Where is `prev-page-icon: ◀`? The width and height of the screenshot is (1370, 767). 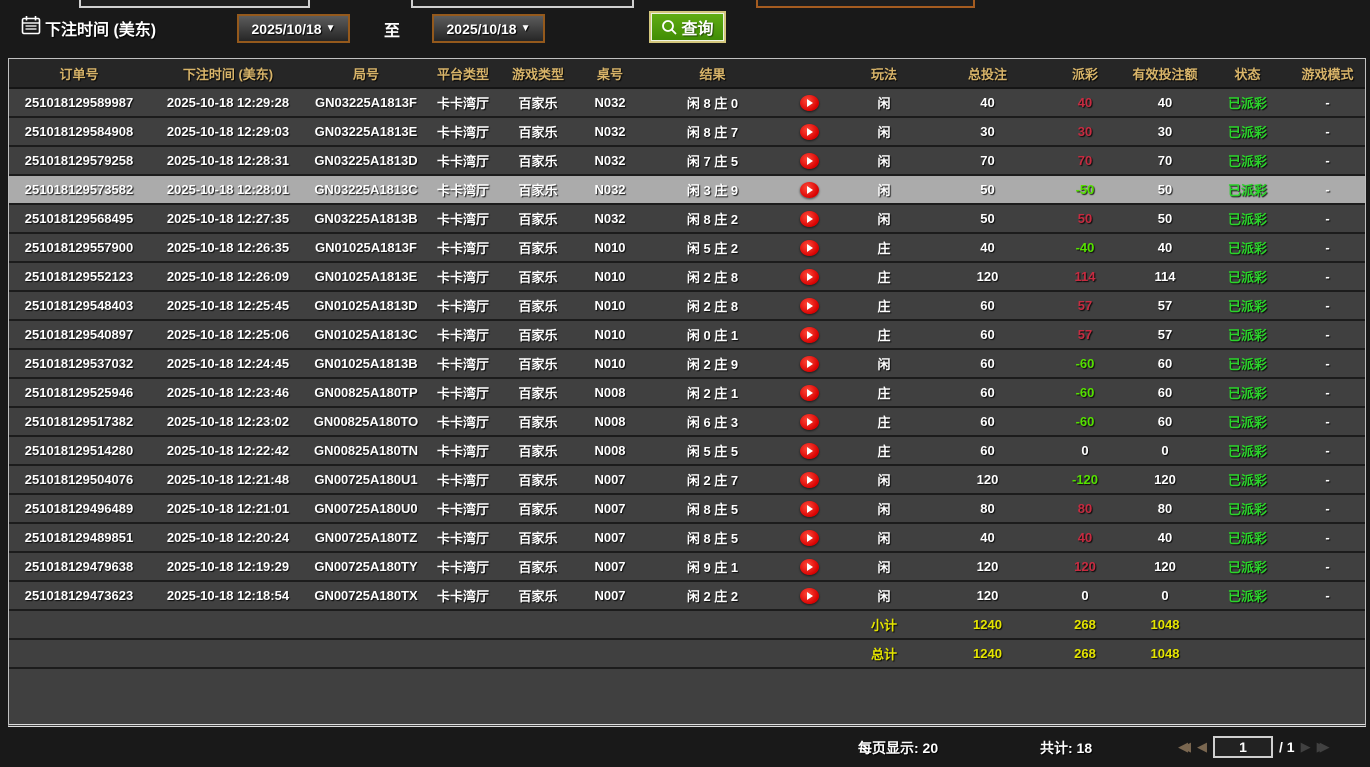
prev-page-icon: ◀ is located at coordinates (1202, 746).